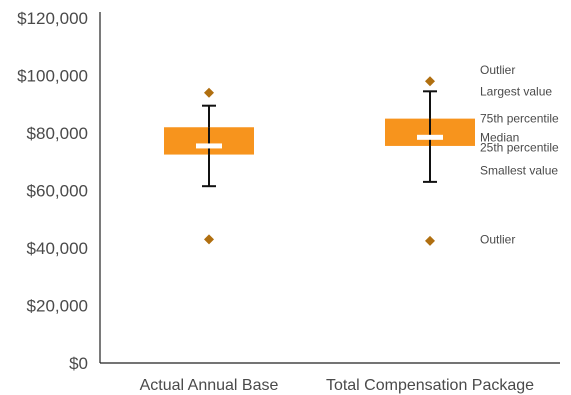 This screenshot has height=395, width=571. I want to click on y-tick-label: $80,000, so click(57, 133).